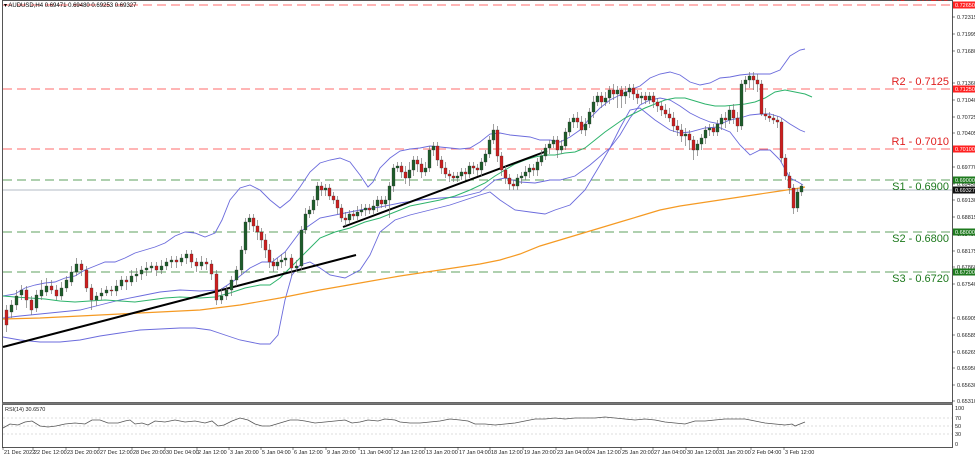 Image resolution: width=975 pixels, height=456 pixels. What do you see at coordinates (966, 369) in the screenshot?
I see `price-tick-label: 0.65950` at bounding box center [966, 369].